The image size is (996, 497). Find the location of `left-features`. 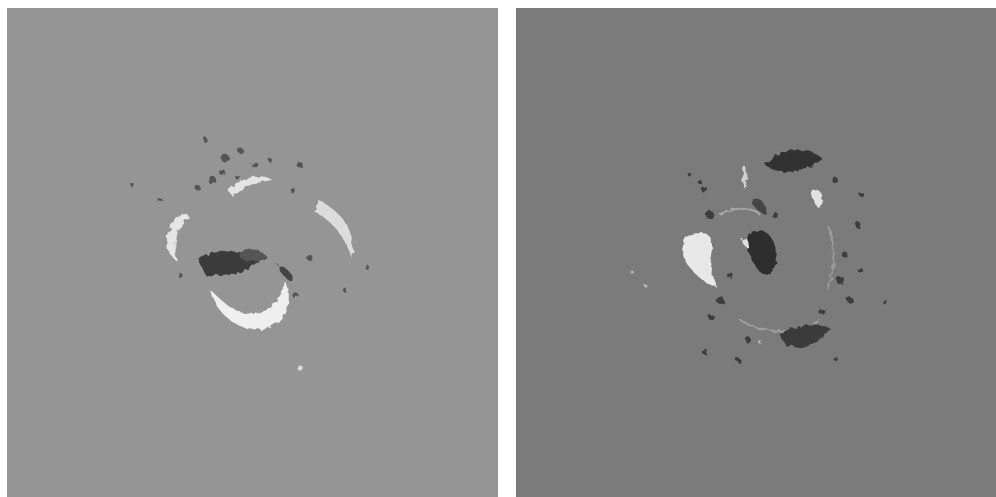

left-features is located at coordinates (250, 254).